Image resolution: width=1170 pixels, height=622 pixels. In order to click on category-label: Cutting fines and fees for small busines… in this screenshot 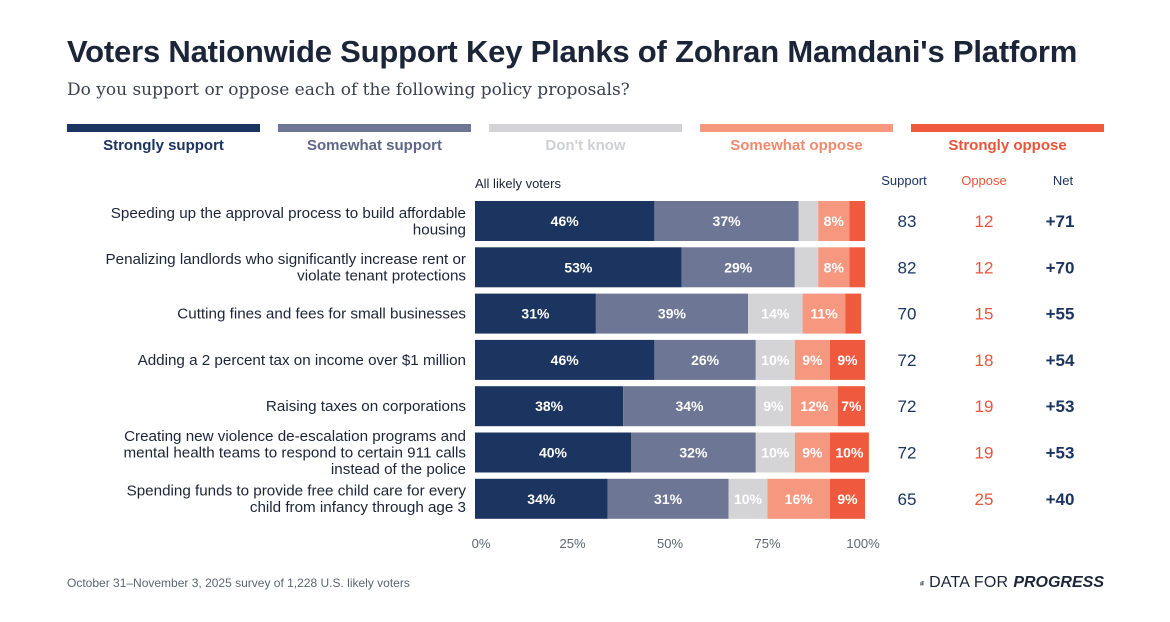, I will do `click(321, 314)`.